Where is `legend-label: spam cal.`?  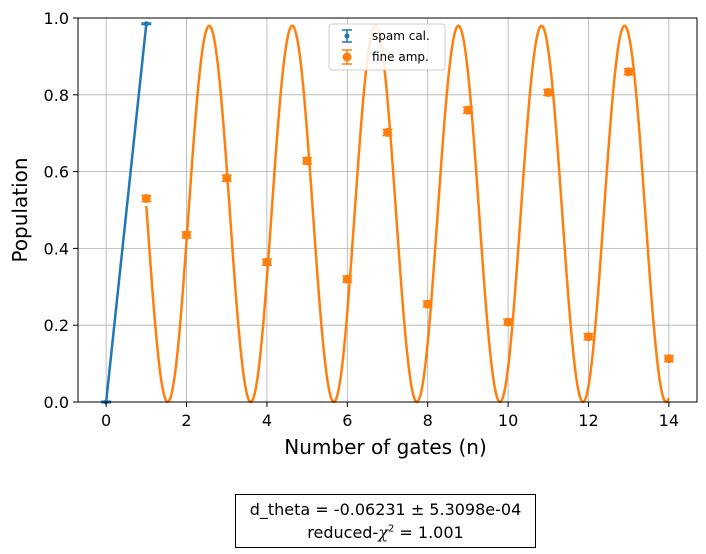 legend-label: spam cal. is located at coordinates (401, 36).